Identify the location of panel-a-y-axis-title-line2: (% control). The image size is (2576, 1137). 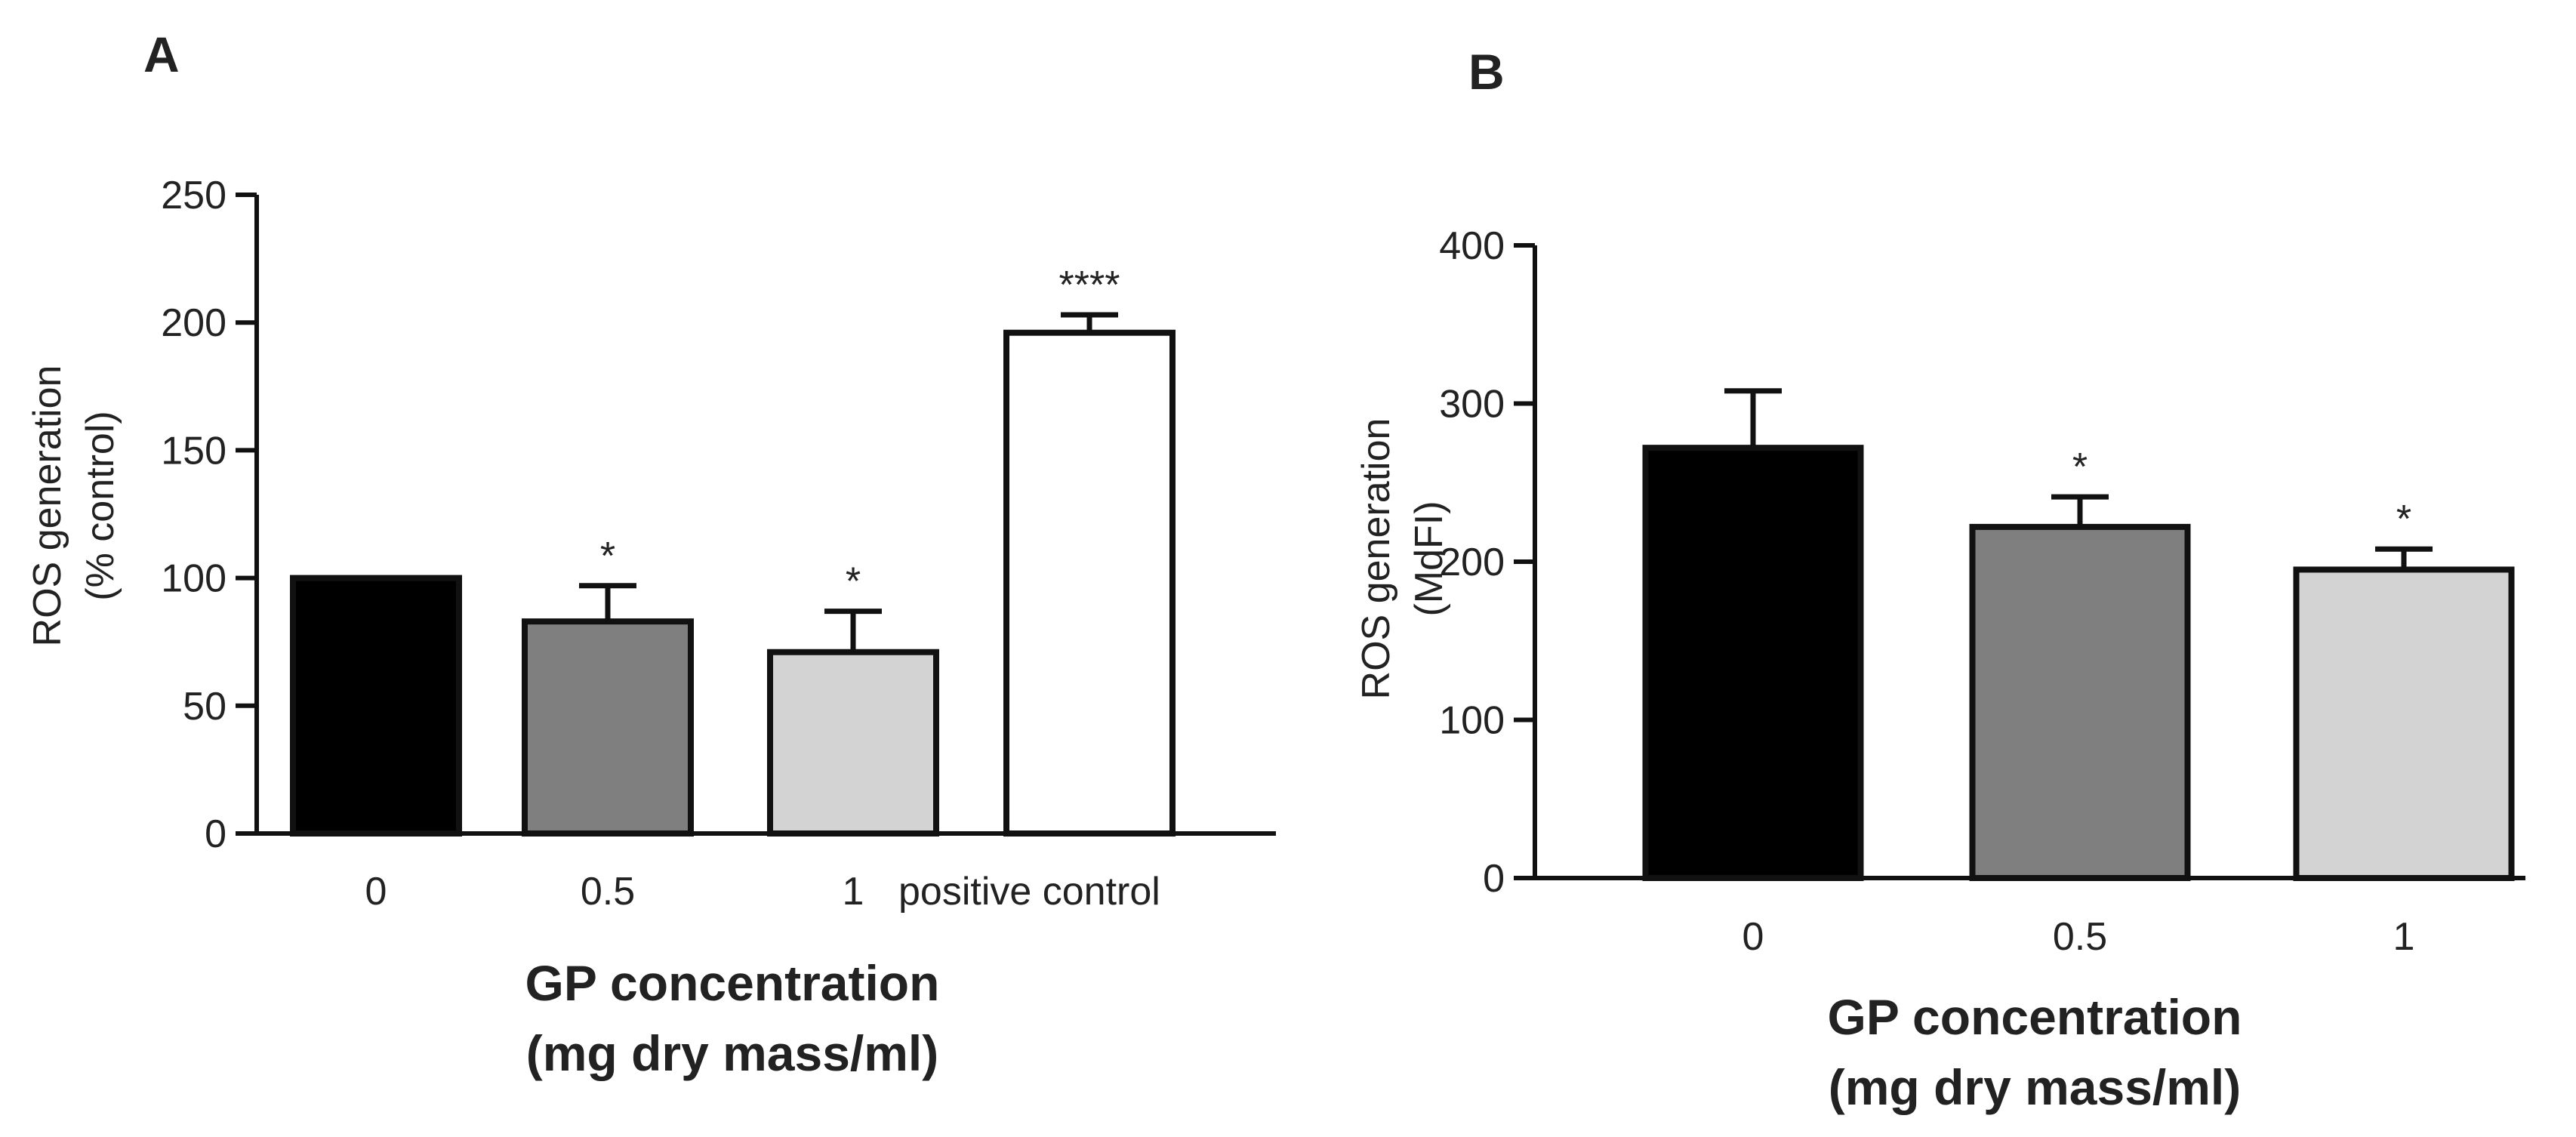
(101, 506).